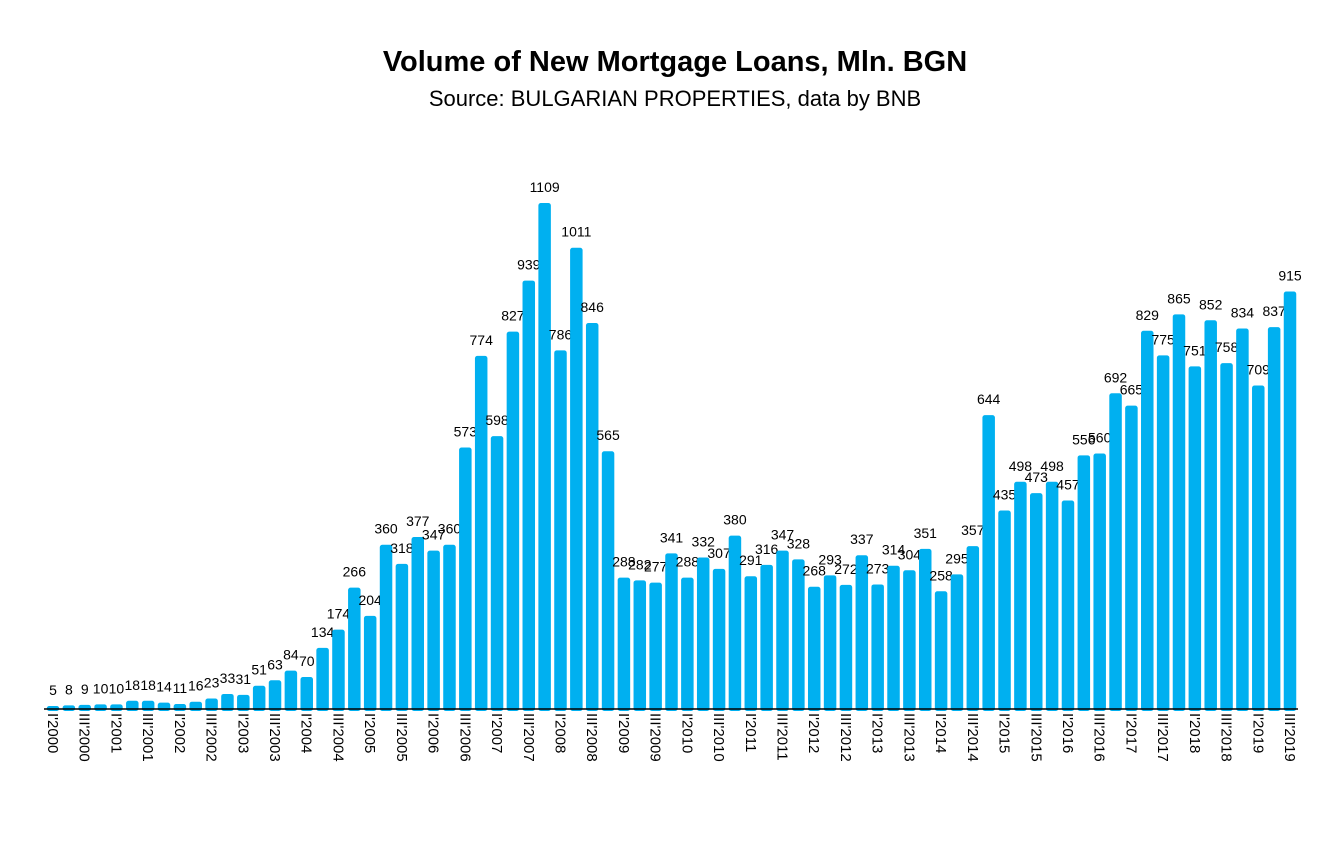  What do you see at coordinates (608, 435) in the screenshot?
I see `data-label: 565` at bounding box center [608, 435].